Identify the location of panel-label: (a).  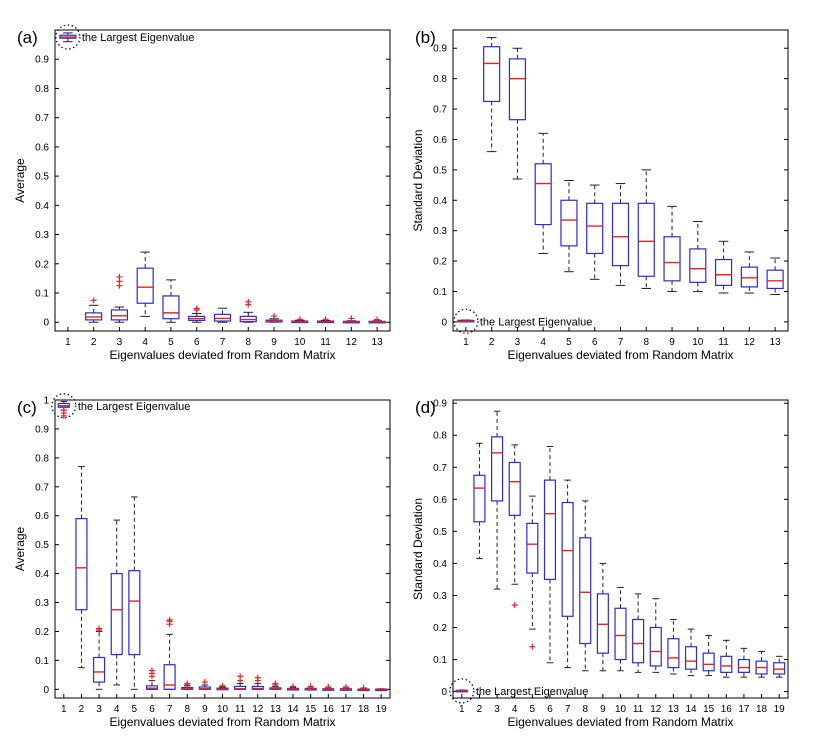
(27, 37).